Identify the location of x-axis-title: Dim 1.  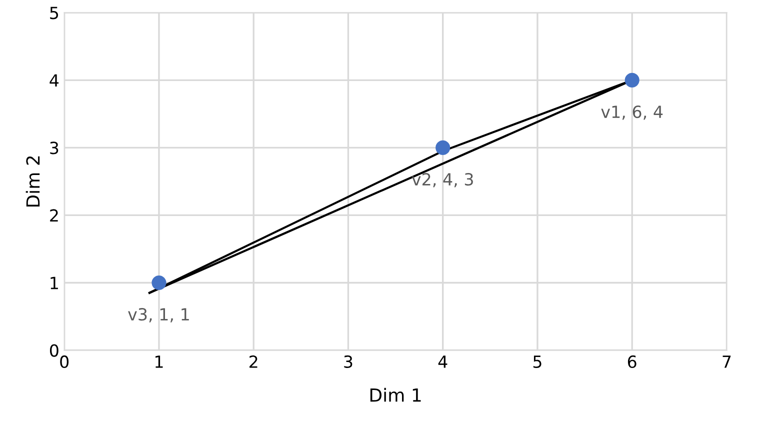
(395, 395).